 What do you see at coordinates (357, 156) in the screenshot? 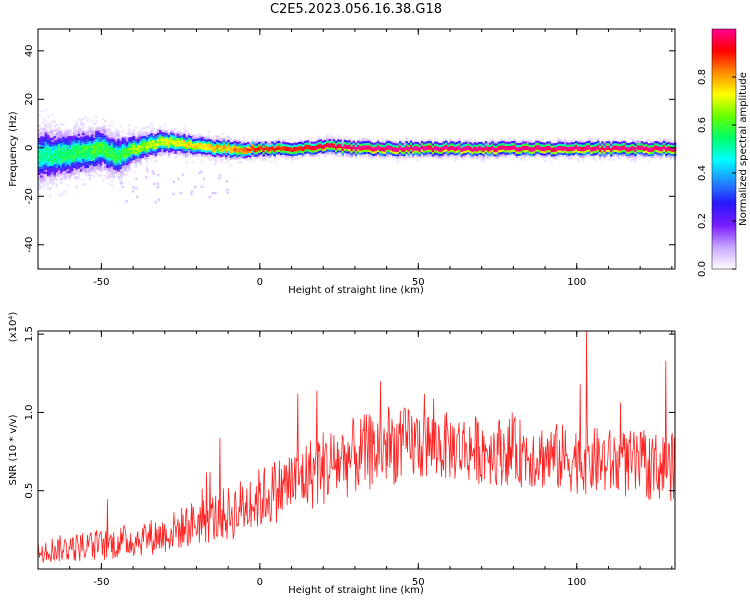
I see `spectrogram-heatmap` at bounding box center [357, 156].